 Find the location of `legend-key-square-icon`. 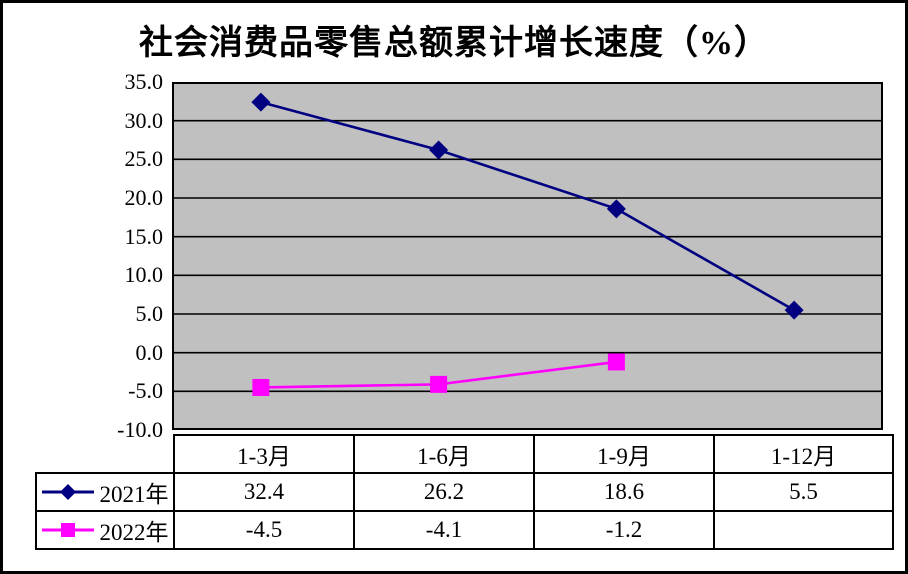

legend-key-square-icon is located at coordinates (67, 530).